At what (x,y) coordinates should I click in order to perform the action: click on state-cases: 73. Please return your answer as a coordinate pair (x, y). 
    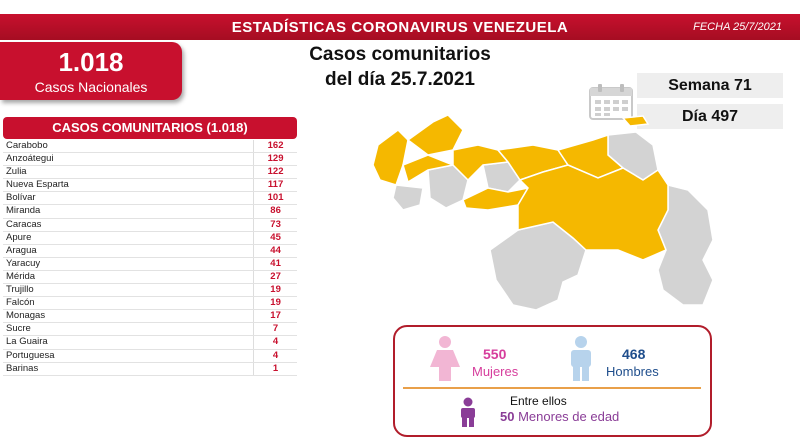
    Looking at the image, I should click on (275, 224).